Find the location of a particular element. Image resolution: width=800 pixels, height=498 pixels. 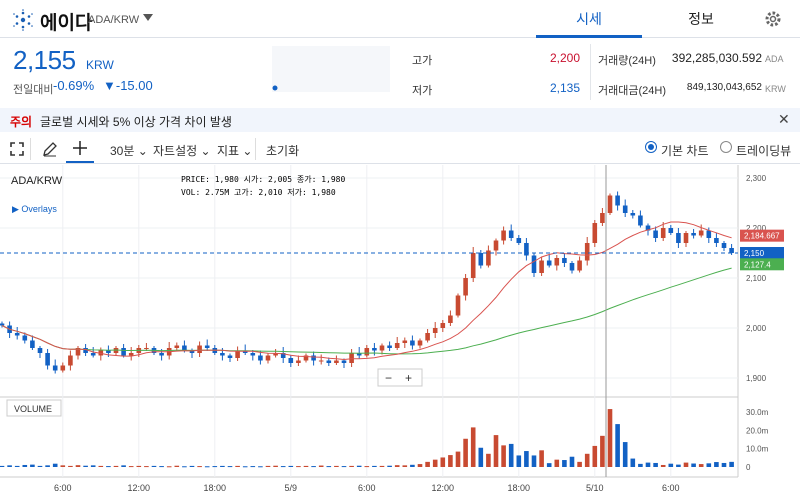

time-tick-label: 6:00 is located at coordinates (63, 488).